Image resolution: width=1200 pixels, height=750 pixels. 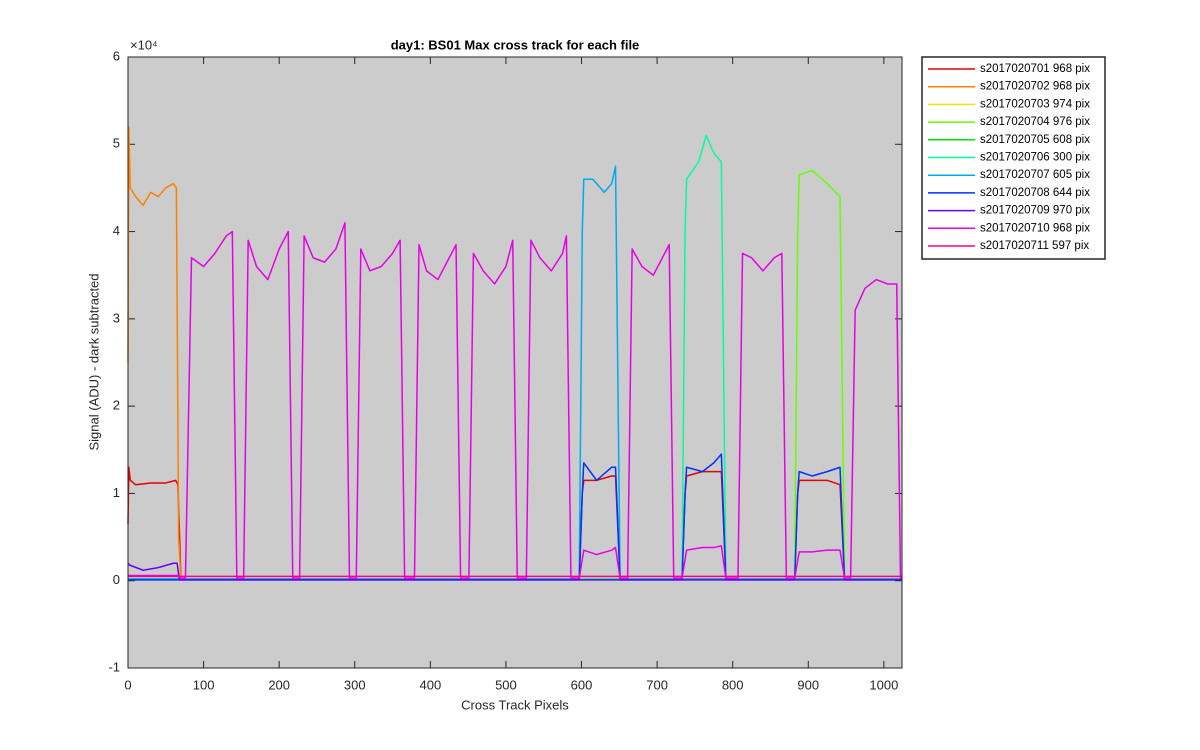 What do you see at coordinates (1035, 122) in the screenshot?
I see `legend-label: s2017020704 976 pix` at bounding box center [1035, 122].